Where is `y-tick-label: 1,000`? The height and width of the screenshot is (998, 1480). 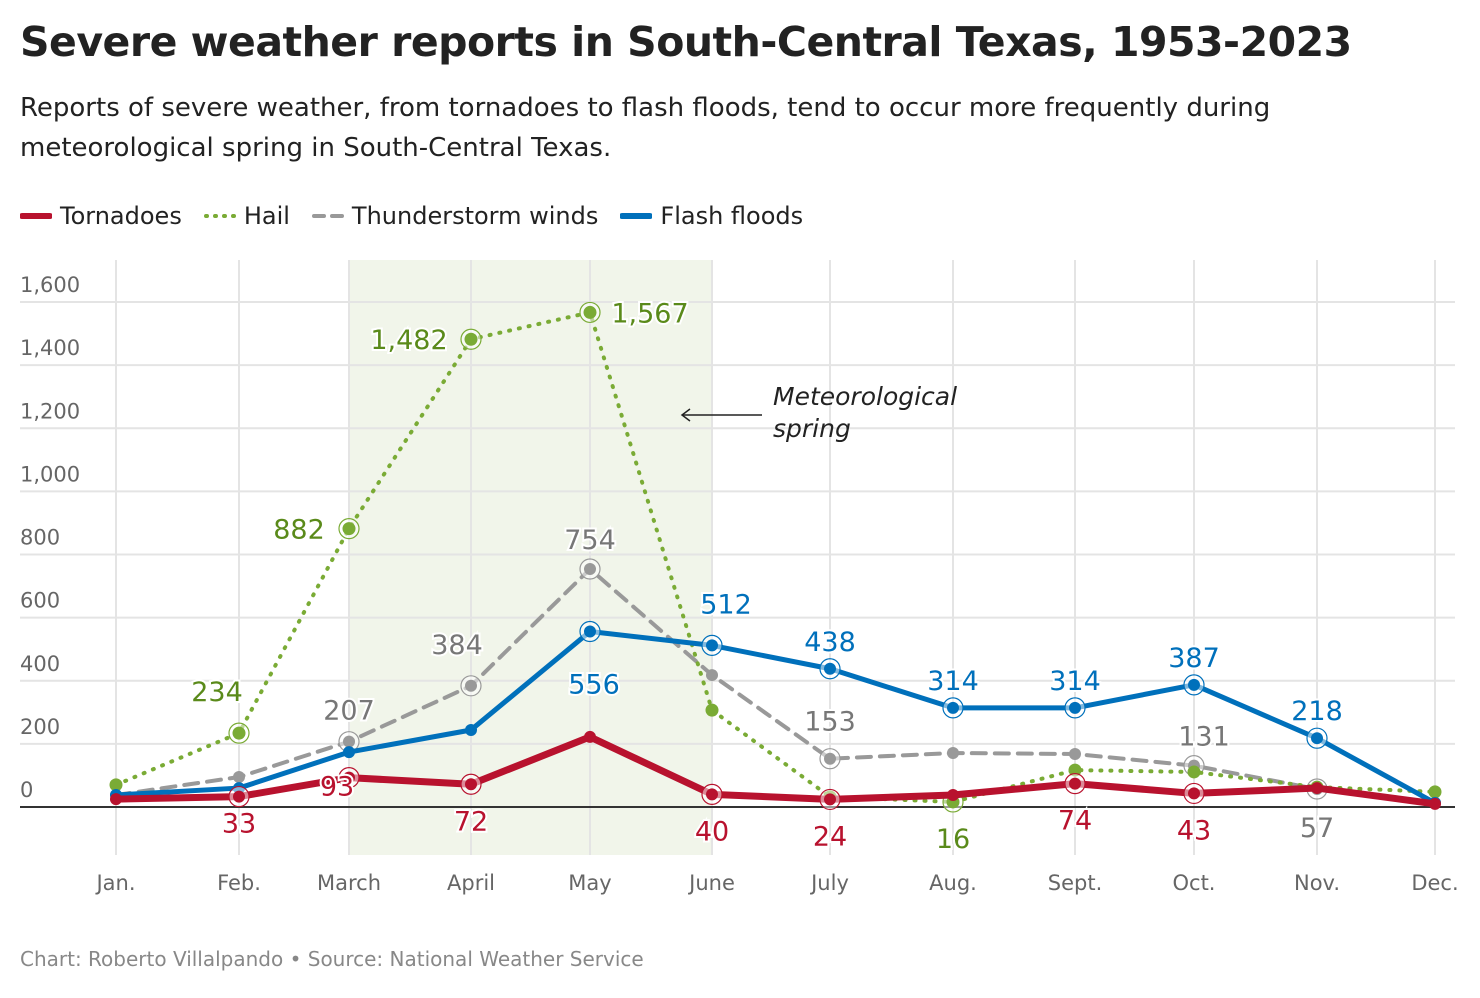
y-tick-label: 1,000 is located at coordinates (50, 474).